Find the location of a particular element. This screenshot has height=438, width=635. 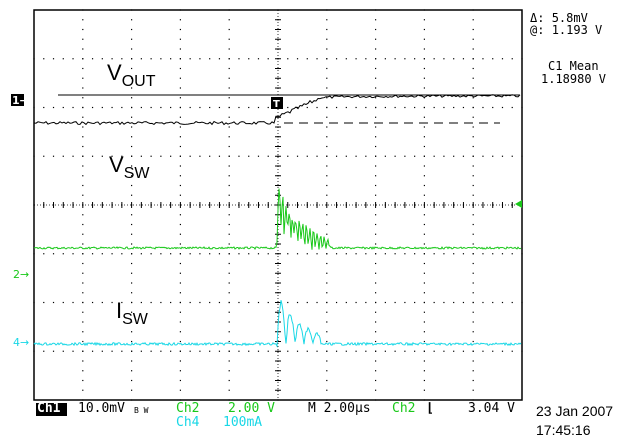

vout-trace is located at coordinates (277, 110).